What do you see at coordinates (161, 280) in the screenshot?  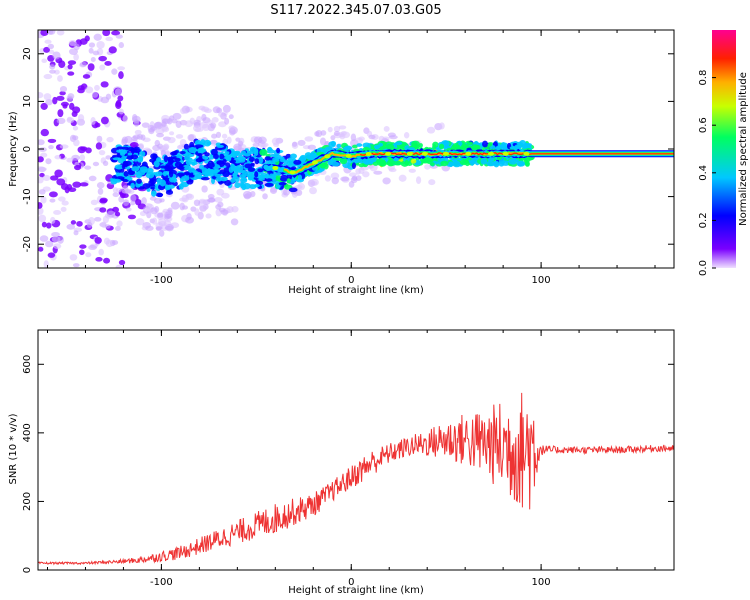 I see `spectrogram-xtick-label: -100` at bounding box center [161, 280].